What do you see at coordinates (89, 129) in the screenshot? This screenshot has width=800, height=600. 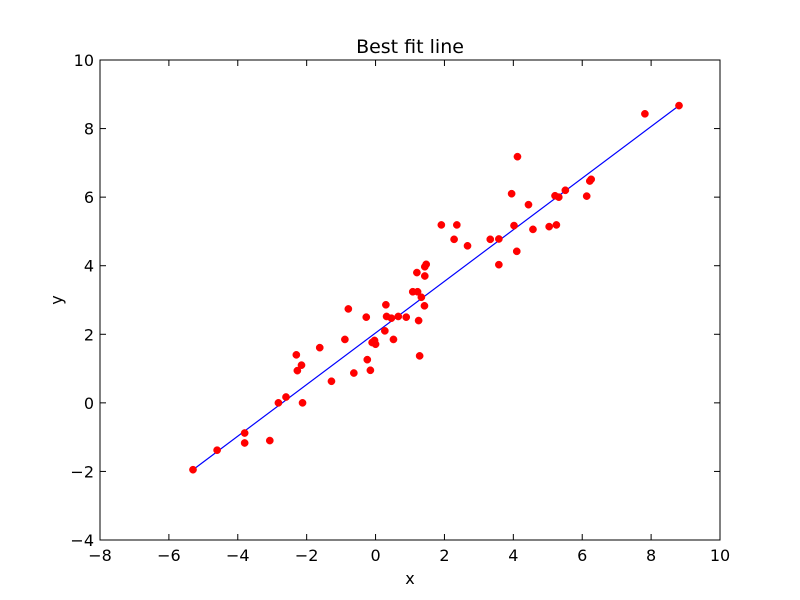 I see `y-tick-label: 8` at bounding box center [89, 129].